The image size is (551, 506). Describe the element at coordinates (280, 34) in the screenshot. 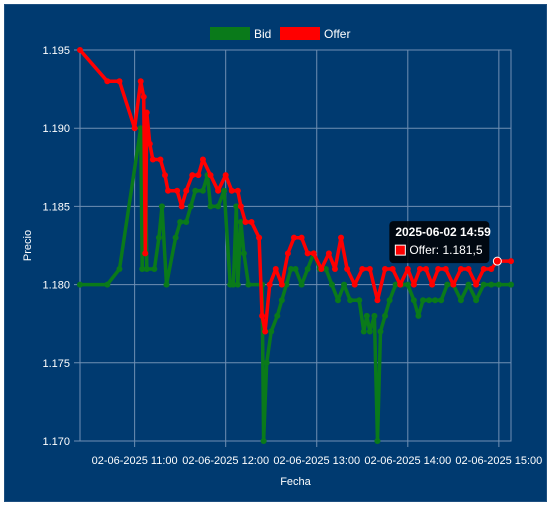

I see `legend: Bid Offer` at that location.